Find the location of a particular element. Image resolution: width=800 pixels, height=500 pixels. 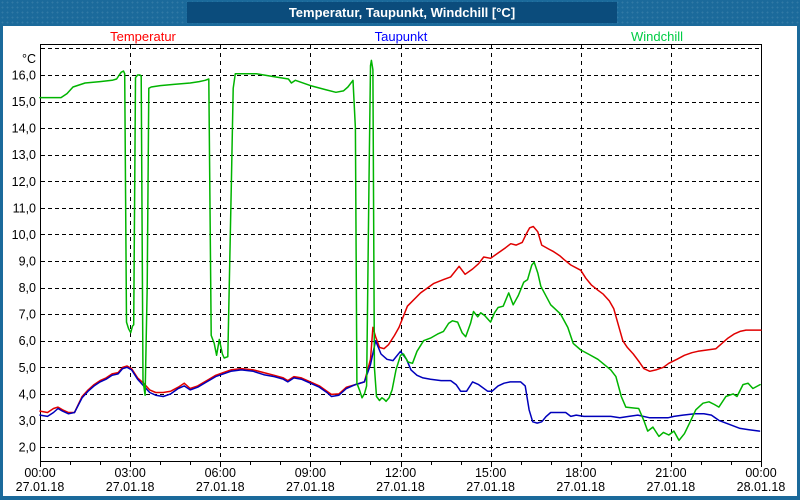

svg-text: 15:00 is located at coordinates (490, 473).